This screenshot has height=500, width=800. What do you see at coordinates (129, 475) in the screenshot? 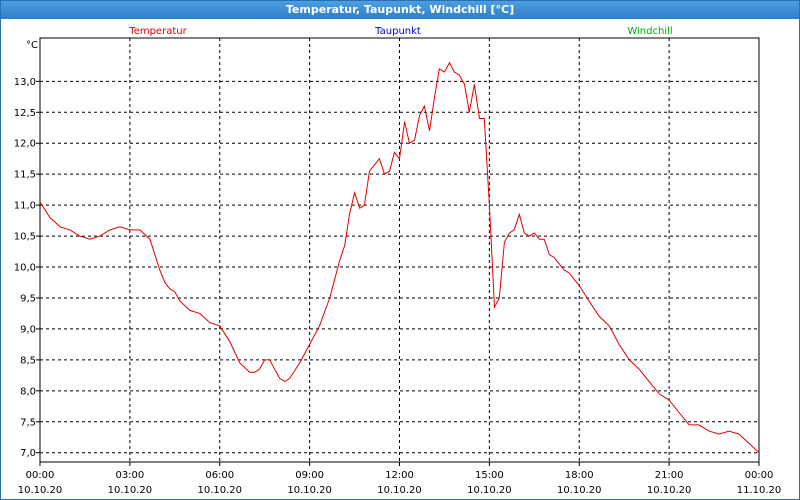
I see `x-tick-time: 03:00` at bounding box center [129, 475].